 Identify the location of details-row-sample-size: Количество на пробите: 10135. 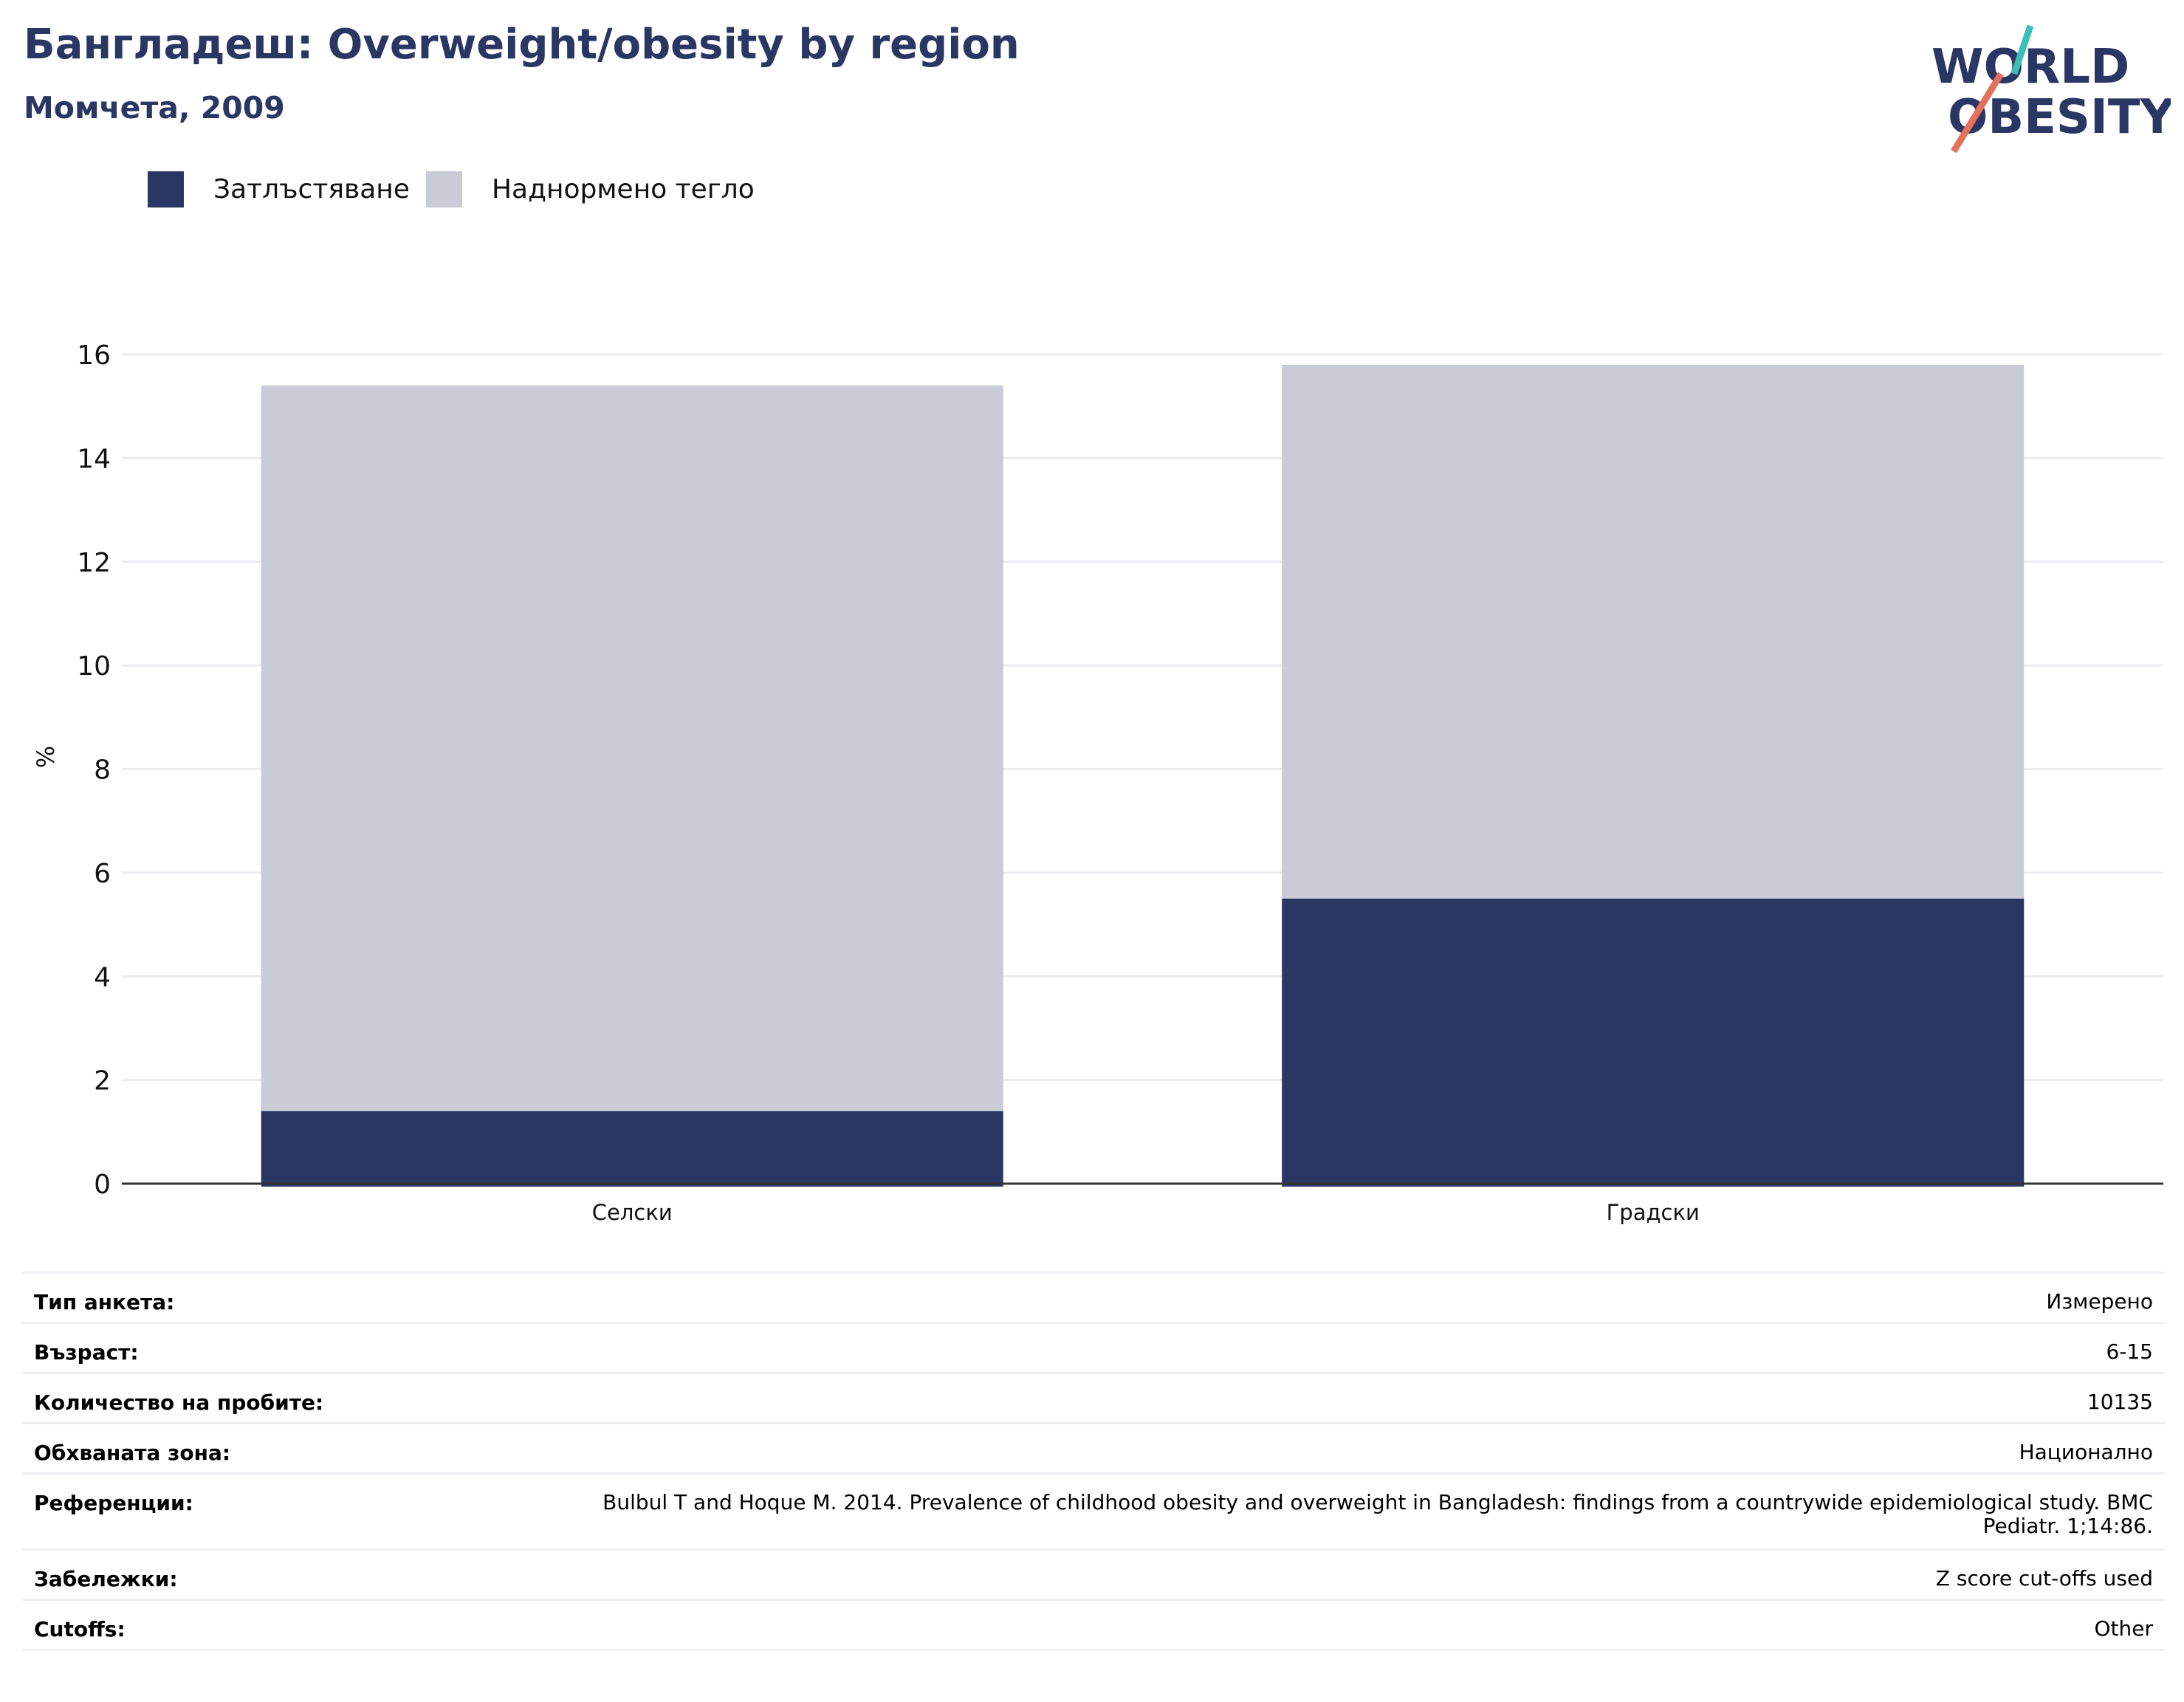
(1093, 1399).